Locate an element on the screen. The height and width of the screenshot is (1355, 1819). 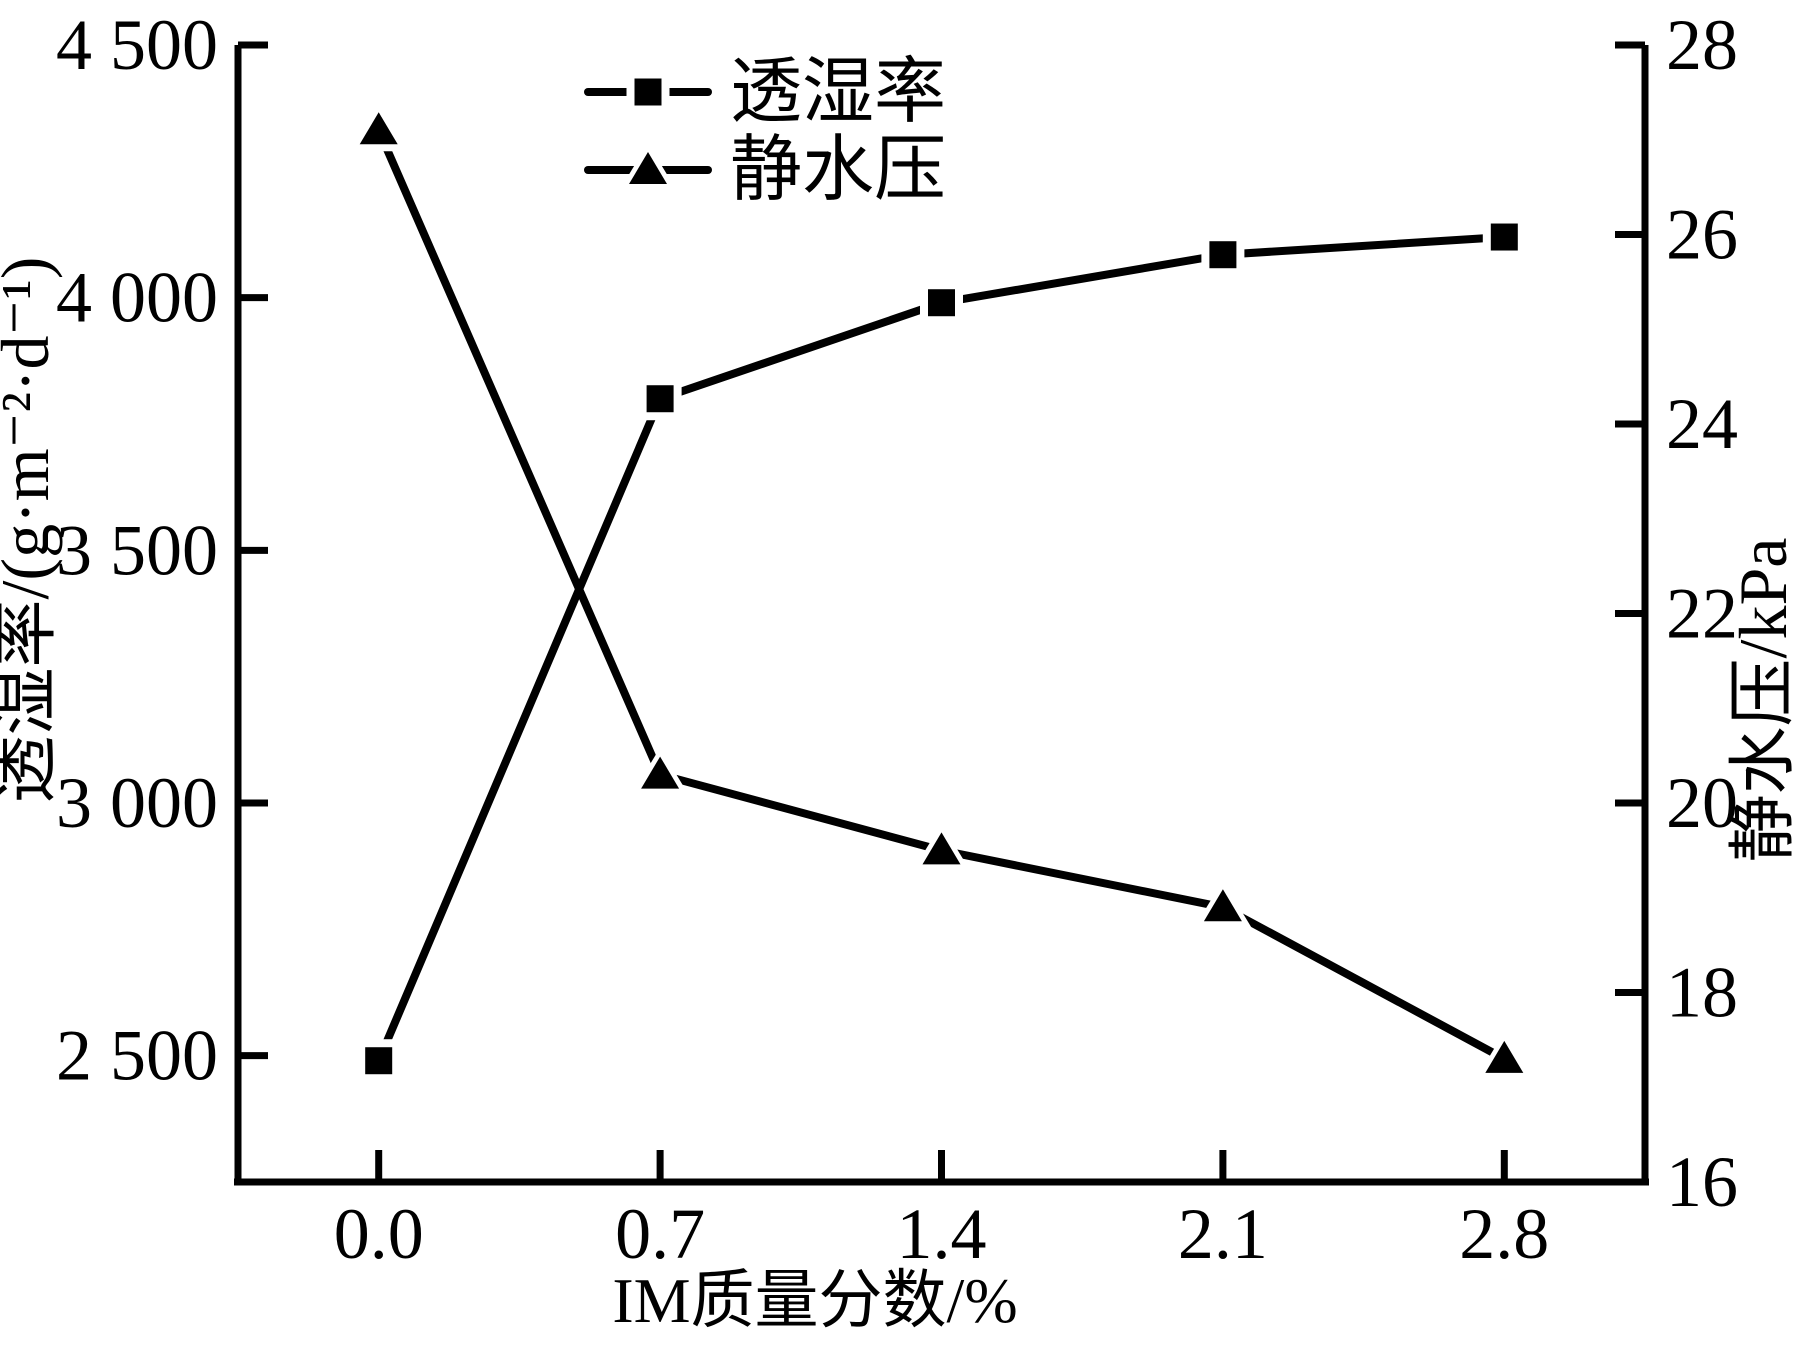
x-tick-label: 1.4 is located at coordinates (942, 1234).